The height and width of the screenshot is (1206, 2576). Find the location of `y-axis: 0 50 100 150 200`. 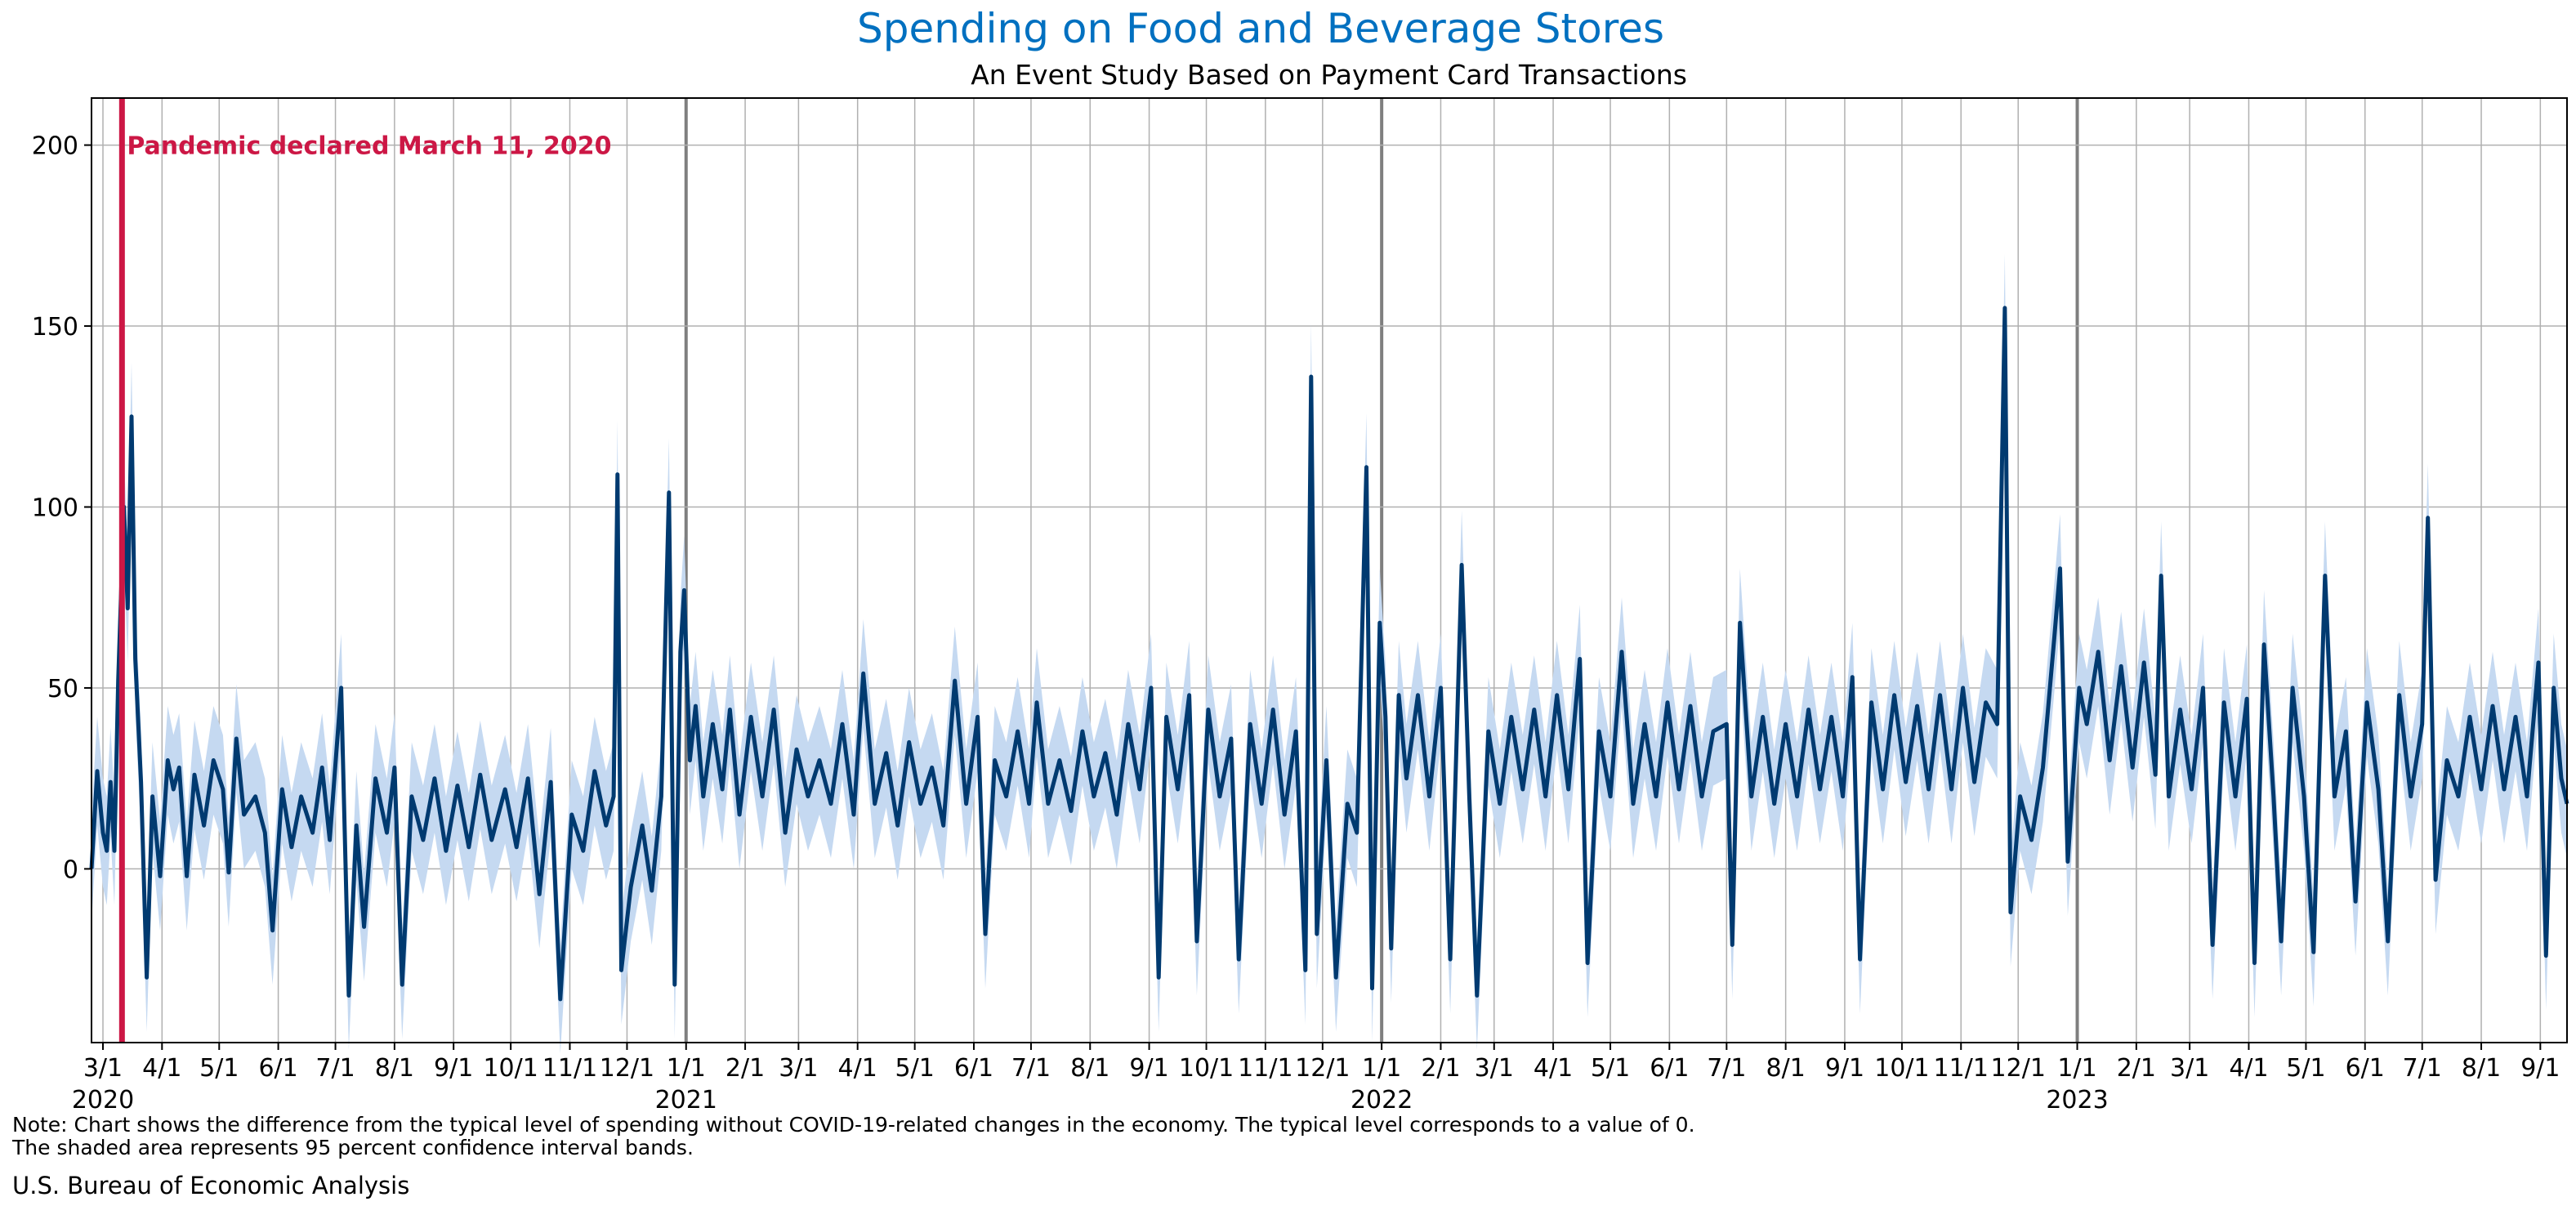

y-axis: 0 50 100 150 200 is located at coordinates (62, 508).